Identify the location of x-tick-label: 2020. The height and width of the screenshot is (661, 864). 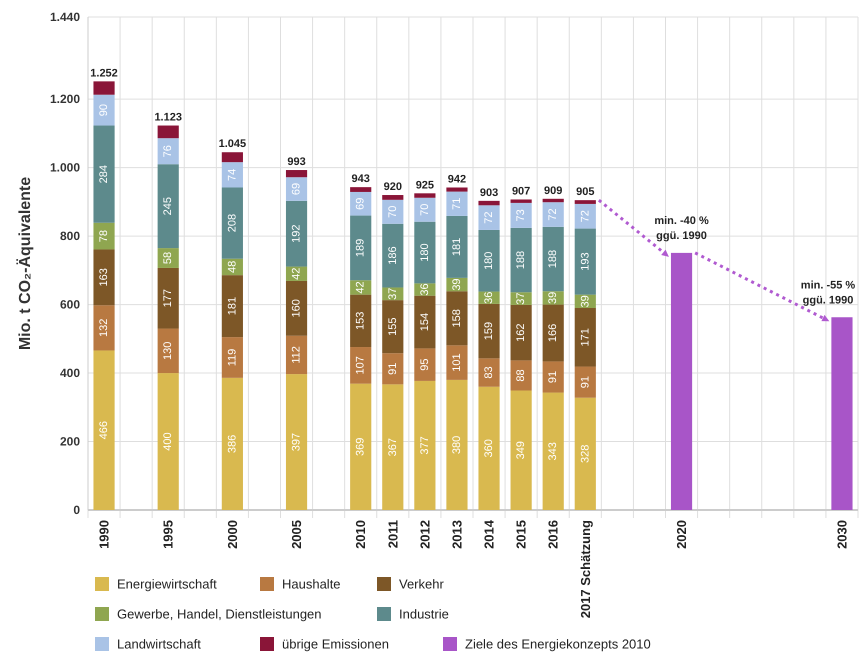
(682, 534).